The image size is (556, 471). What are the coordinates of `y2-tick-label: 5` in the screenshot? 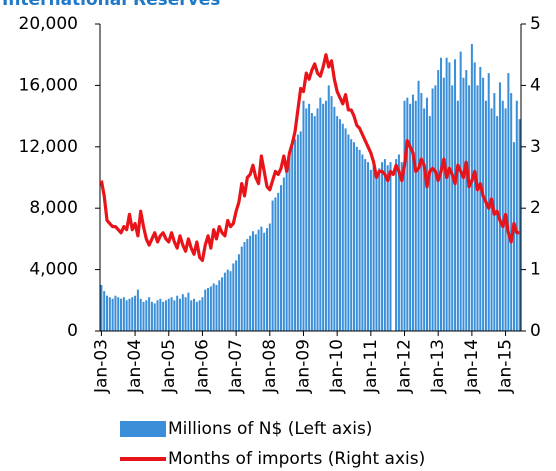 It's located at (535, 24).